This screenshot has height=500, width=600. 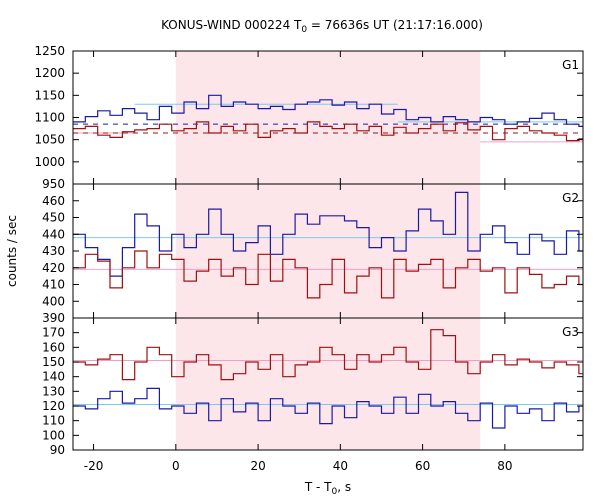 What do you see at coordinates (53, 301) in the screenshot?
I see `y-tick-label: 400` at bounding box center [53, 301].